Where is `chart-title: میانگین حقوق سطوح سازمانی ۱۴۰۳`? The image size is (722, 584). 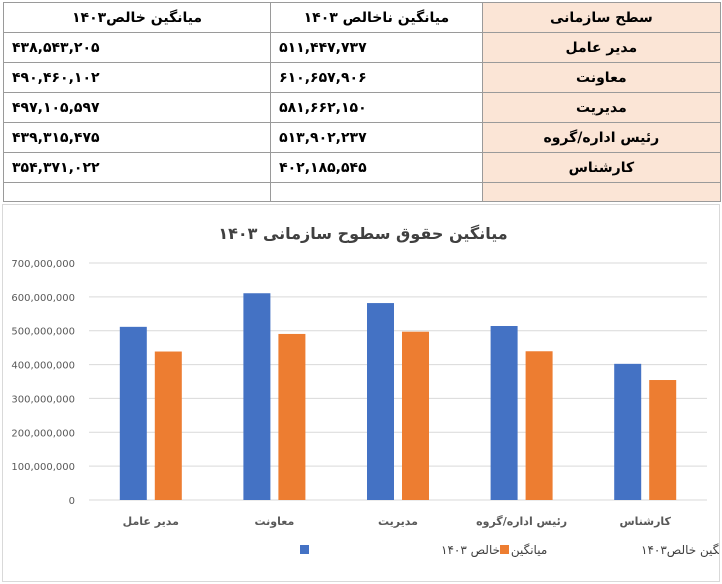 chart-title: میانگین حقوق سطوح سازمانی ۱۴۰۳ is located at coordinates (362, 233).